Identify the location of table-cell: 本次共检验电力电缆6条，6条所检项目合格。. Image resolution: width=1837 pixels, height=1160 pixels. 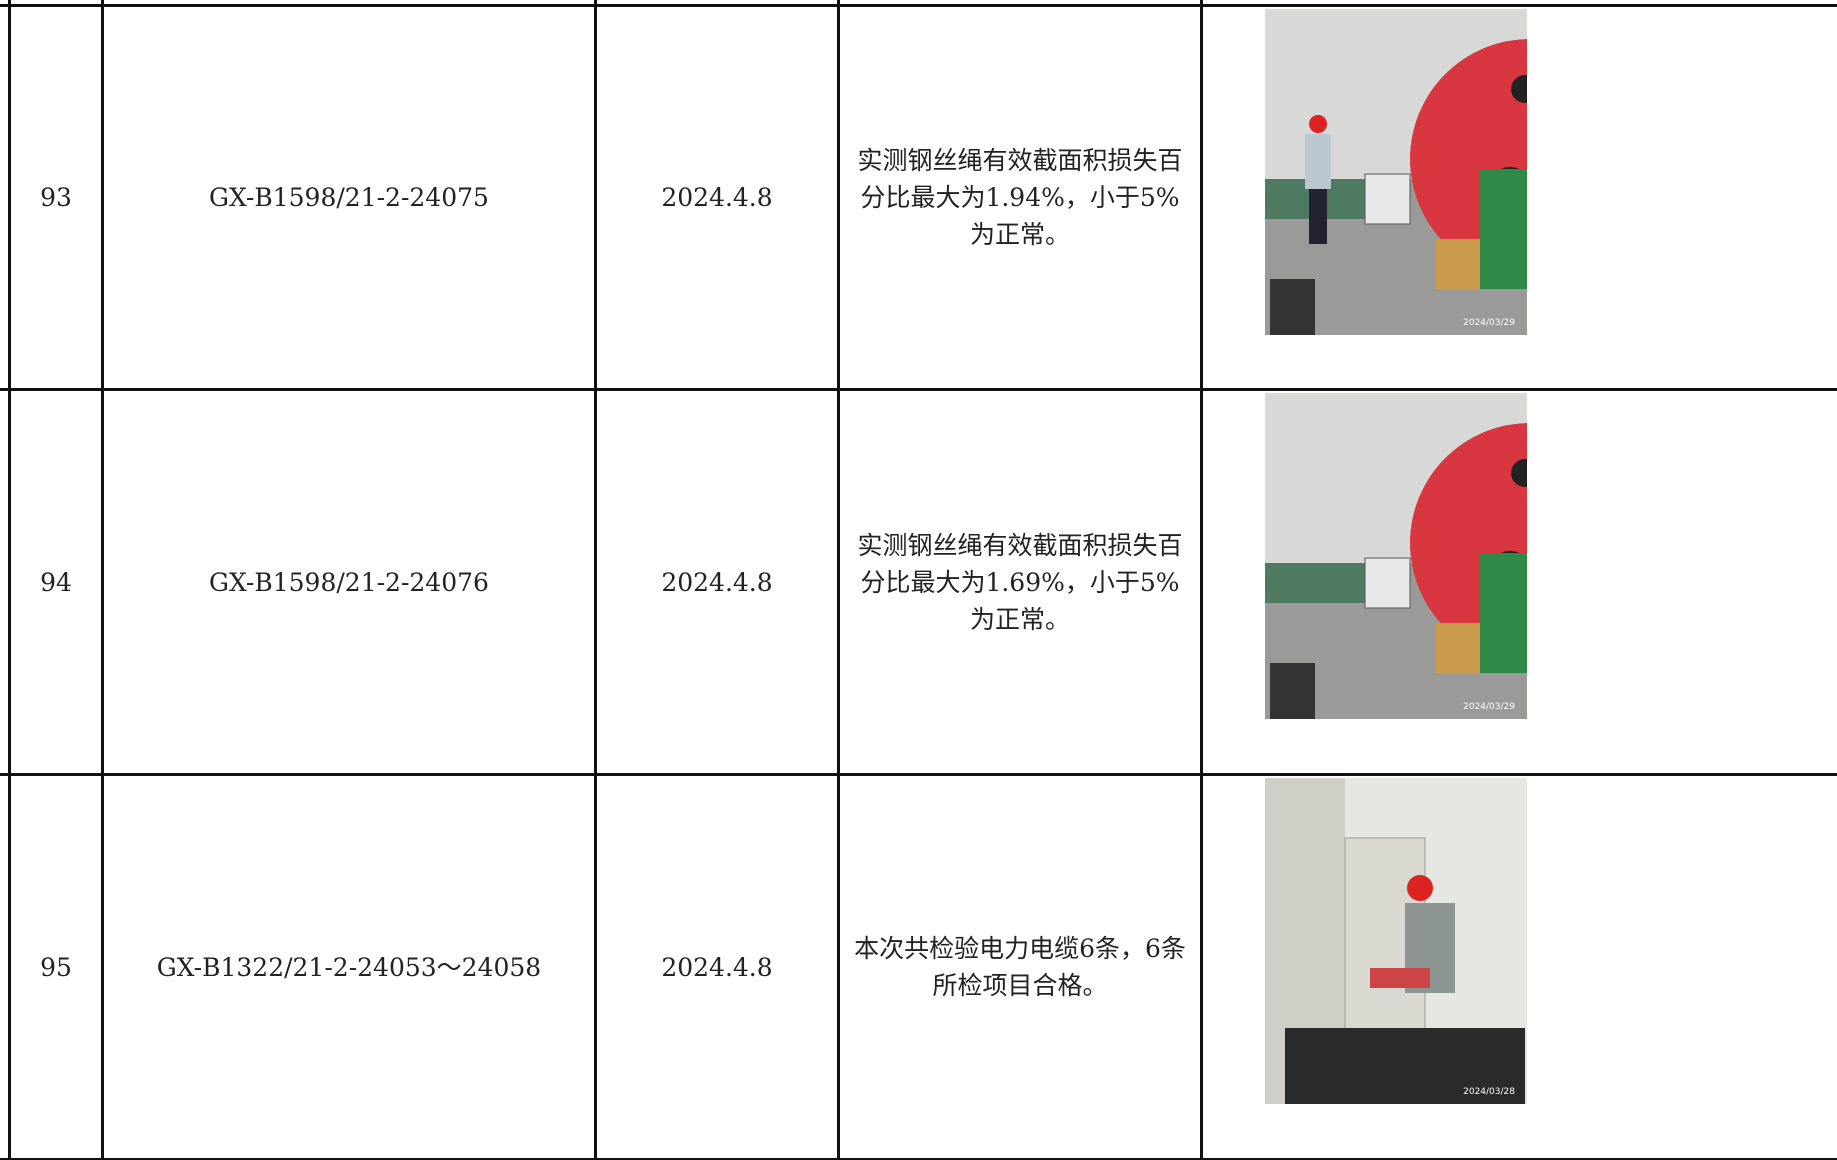
(1020, 967).